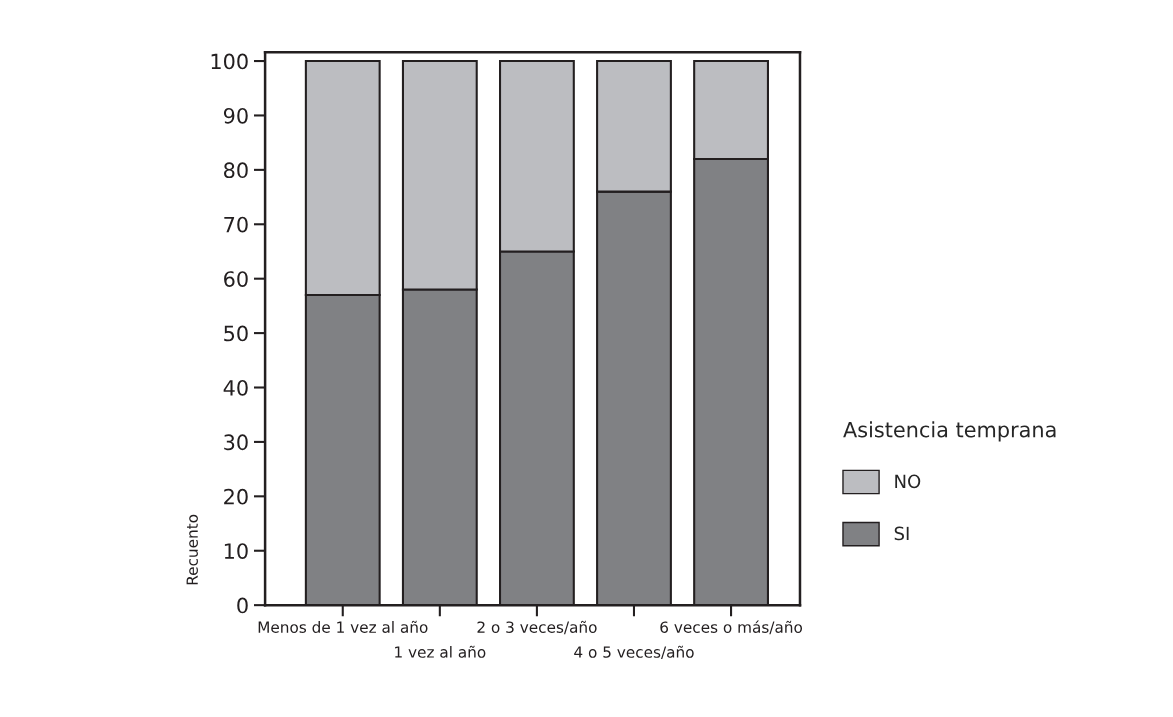 Image resolution: width=1173 pixels, height=717 pixels. Describe the element at coordinates (236, 442) in the screenshot. I see `y-tick-label: 30` at that location.